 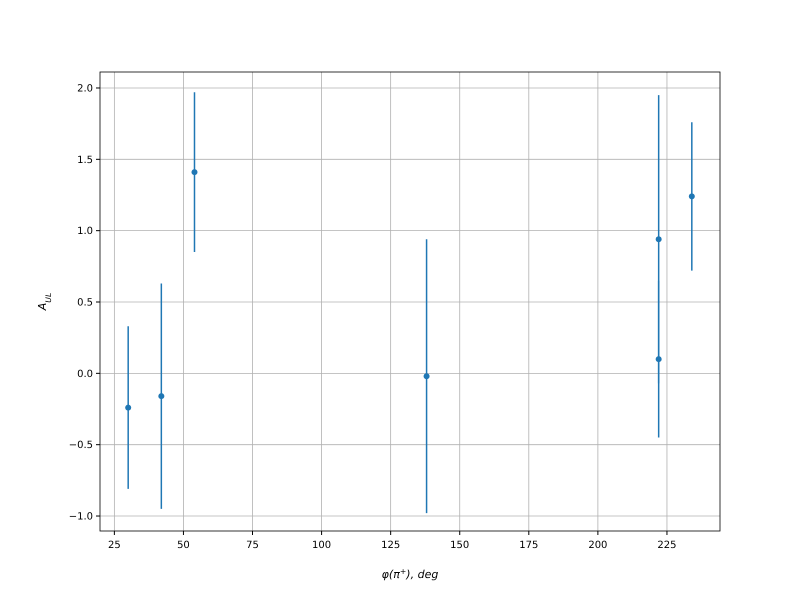 I want to click on x-tick-label: 100, so click(x=322, y=545).